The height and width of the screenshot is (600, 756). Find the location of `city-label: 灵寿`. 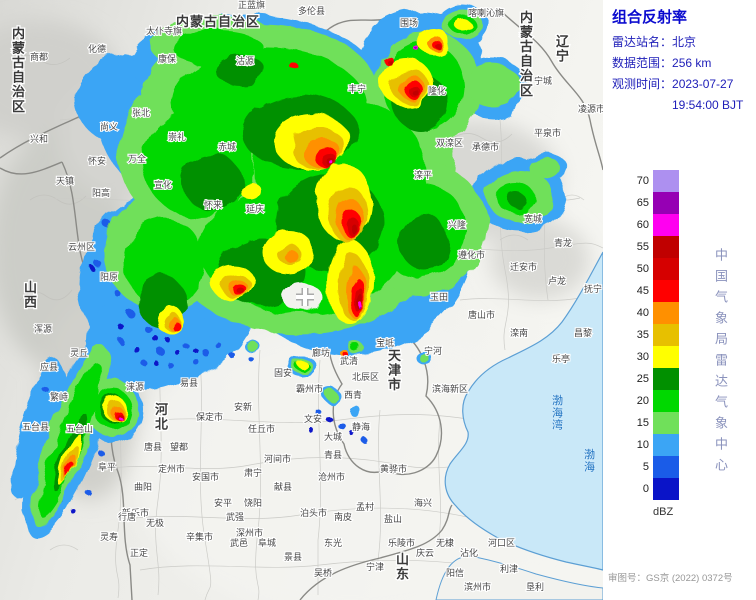

city-label: 灵寿 is located at coordinates (109, 536).